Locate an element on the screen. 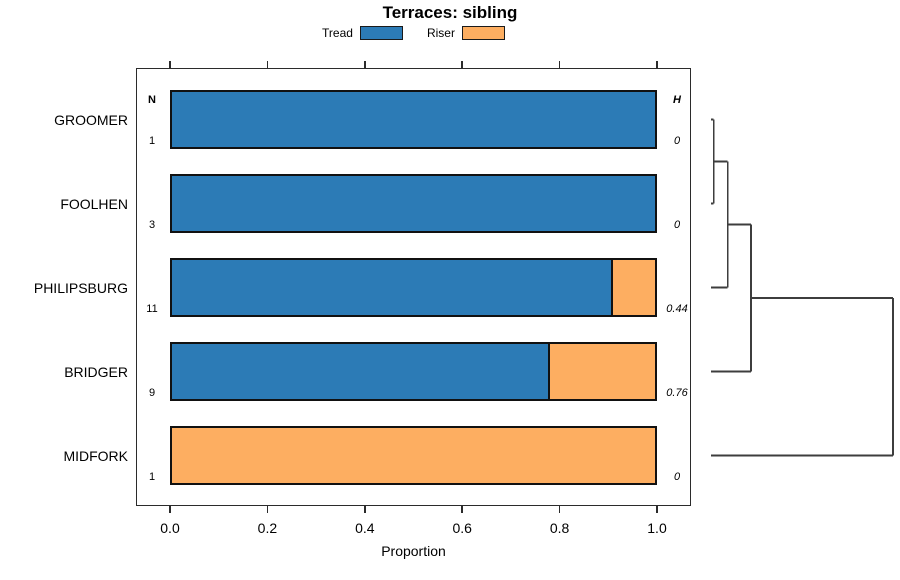 Image resolution: width=900 pixels, height=580 pixels. legend-item-tread: Tread is located at coordinates (362, 33).